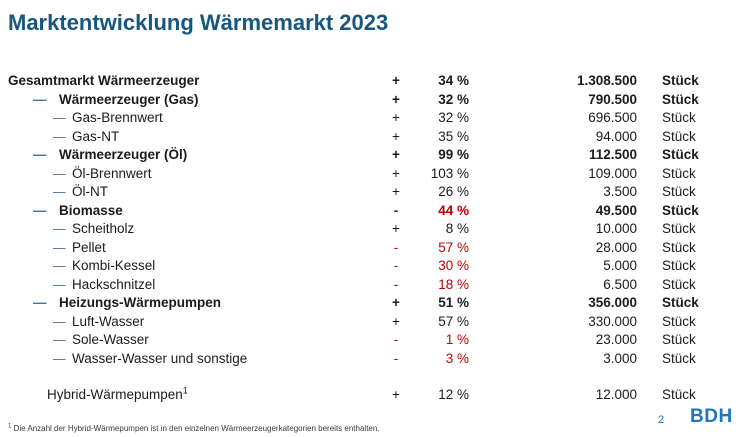 This screenshot has width=750, height=437. What do you see at coordinates (96, 136) in the screenshot?
I see `row-label: Gas-NT` at bounding box center [96, 136].